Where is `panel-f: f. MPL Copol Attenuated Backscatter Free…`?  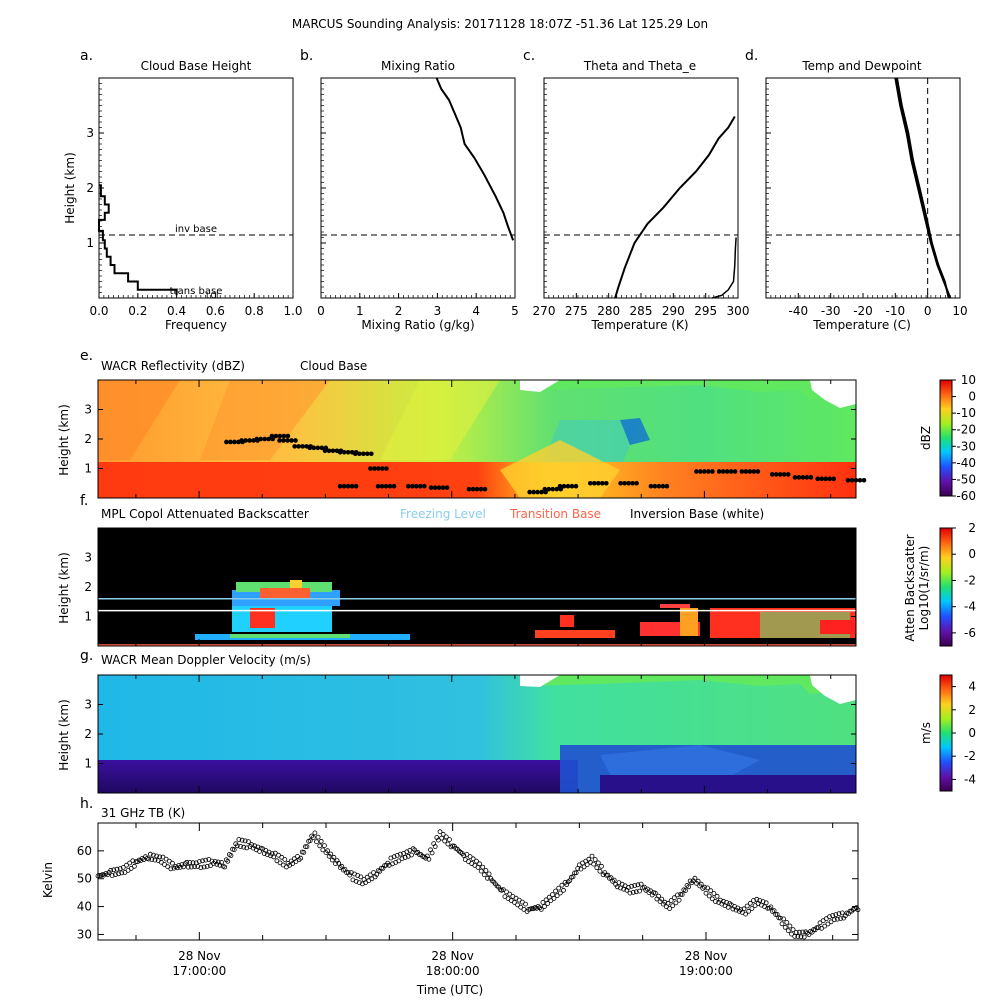
panel-f: f. MPL Copol Attenuated Backscatter Free… is located at coordinates (516, 570).